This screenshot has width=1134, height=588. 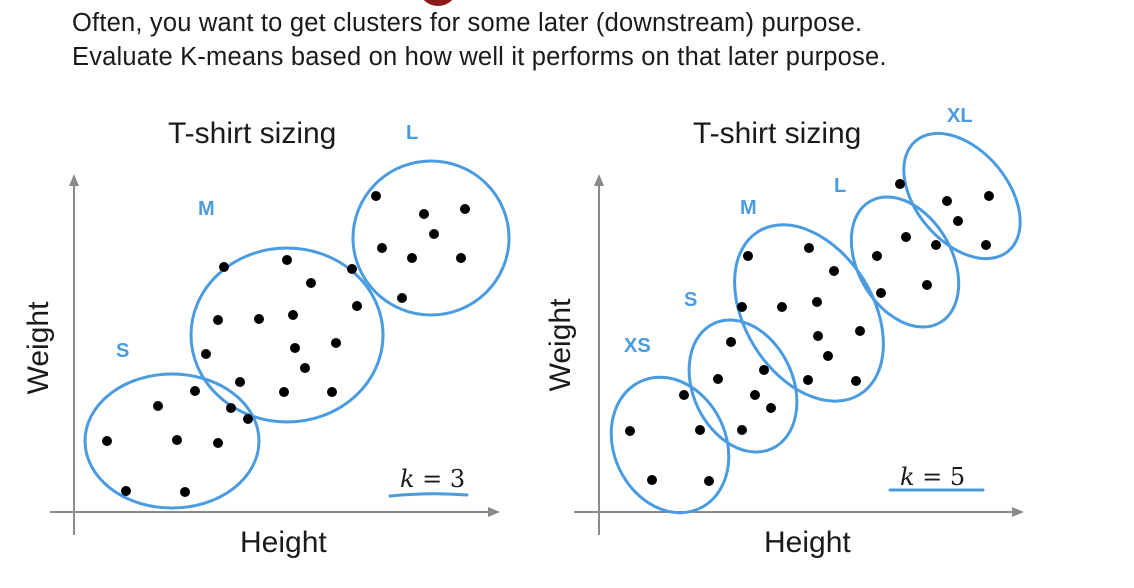 What do you see at coordinates (432, 479) in the screenshot?
I see `k-value-label: k = 3` at bounding box center [432, 479].